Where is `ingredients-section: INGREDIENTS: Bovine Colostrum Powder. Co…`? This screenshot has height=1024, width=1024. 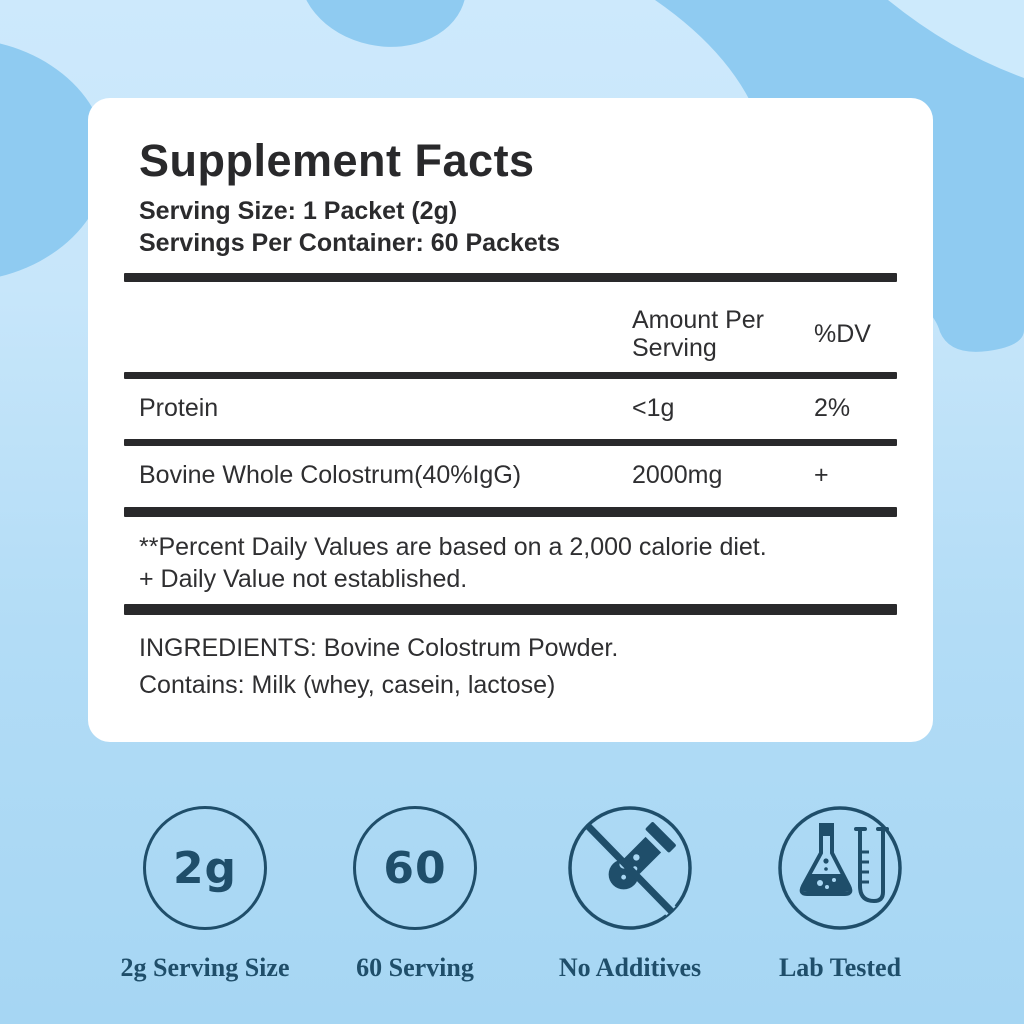
ingredients-section: INGREDIENTS: Bovine Colostrum Powder. Co… is located at coordinates (510, 658).